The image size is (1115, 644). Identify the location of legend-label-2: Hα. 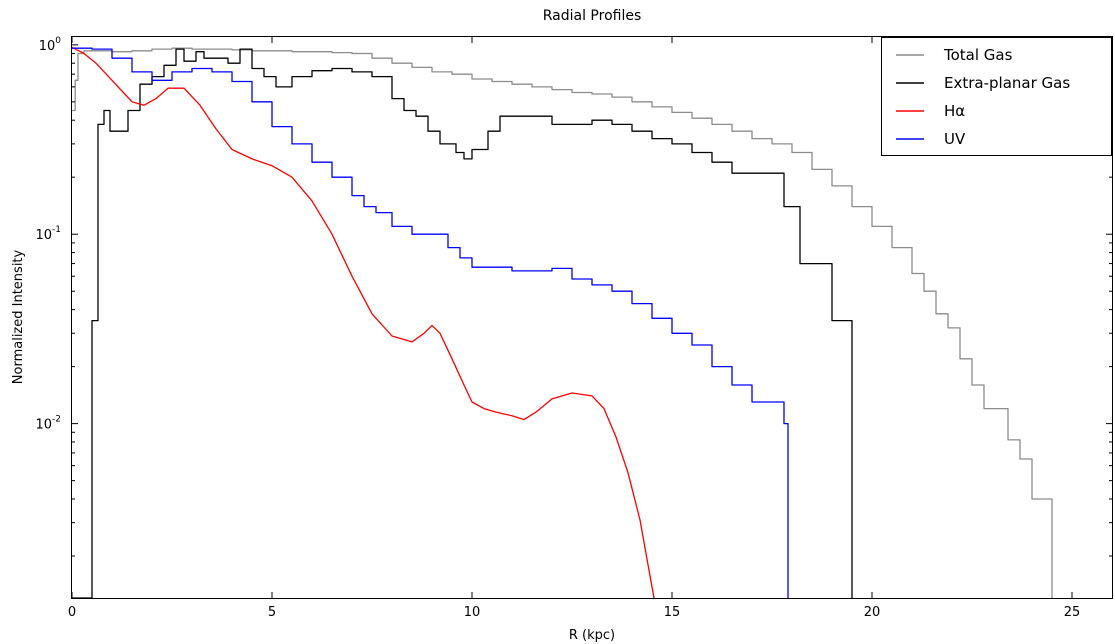
(954, 111).